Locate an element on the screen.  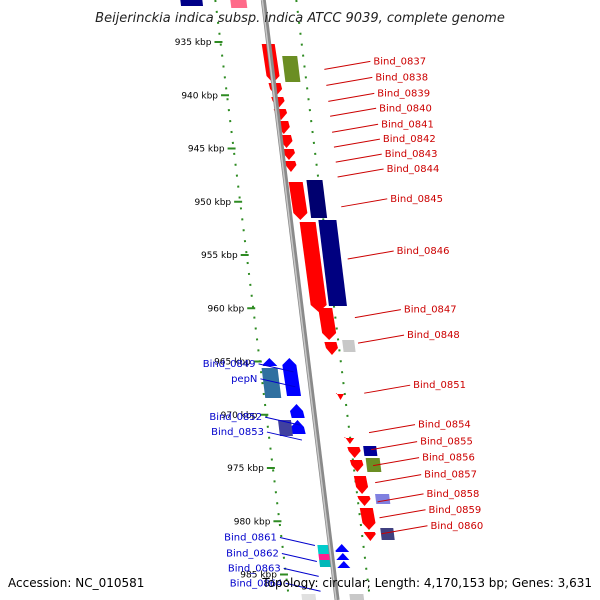
kbp-label: 955 kbp is located at coordinates (219, 256).